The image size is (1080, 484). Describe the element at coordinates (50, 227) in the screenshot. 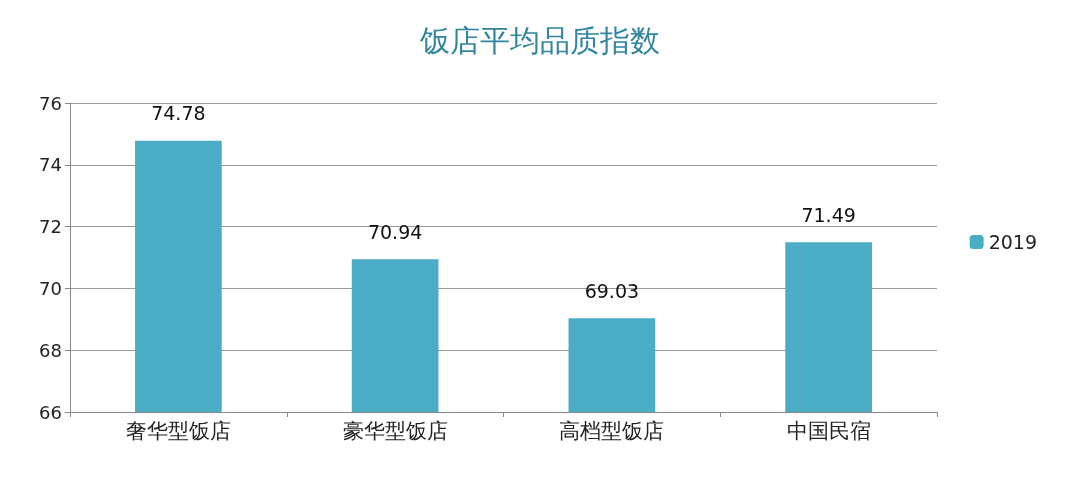

I see `y-tick-label: 72` at that location.